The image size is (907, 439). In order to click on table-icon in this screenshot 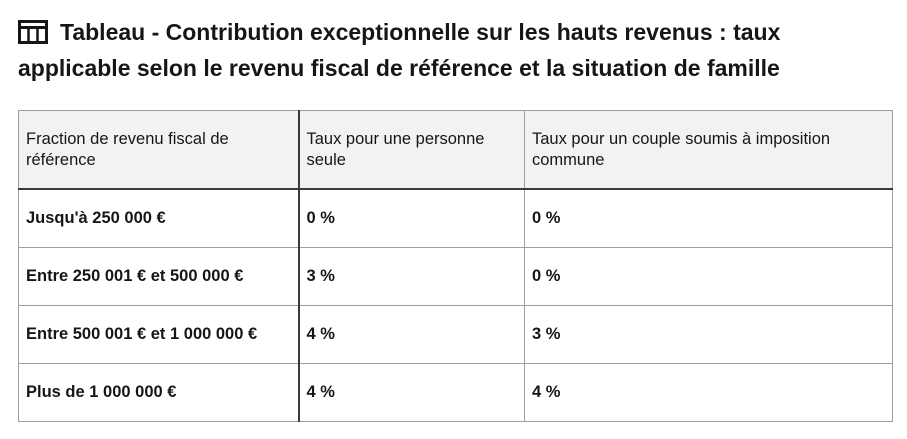, I will do `click(33, 32)`.